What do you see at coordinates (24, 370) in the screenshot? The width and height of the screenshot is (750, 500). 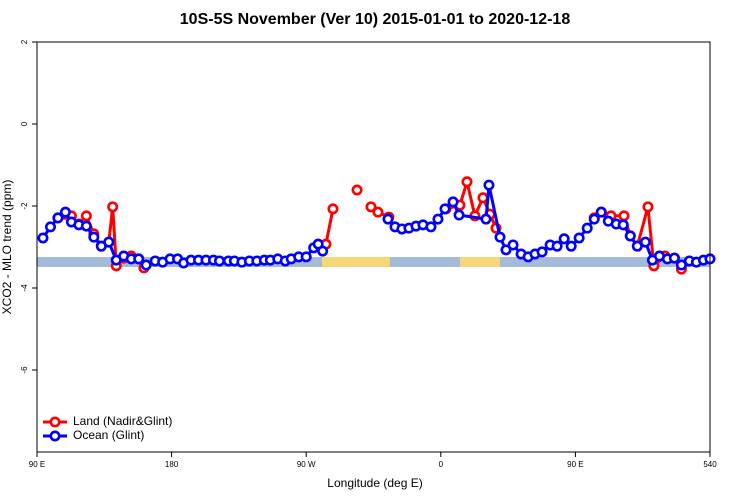 I see `y-tick-label: -6` at bounding box center [24, 370].